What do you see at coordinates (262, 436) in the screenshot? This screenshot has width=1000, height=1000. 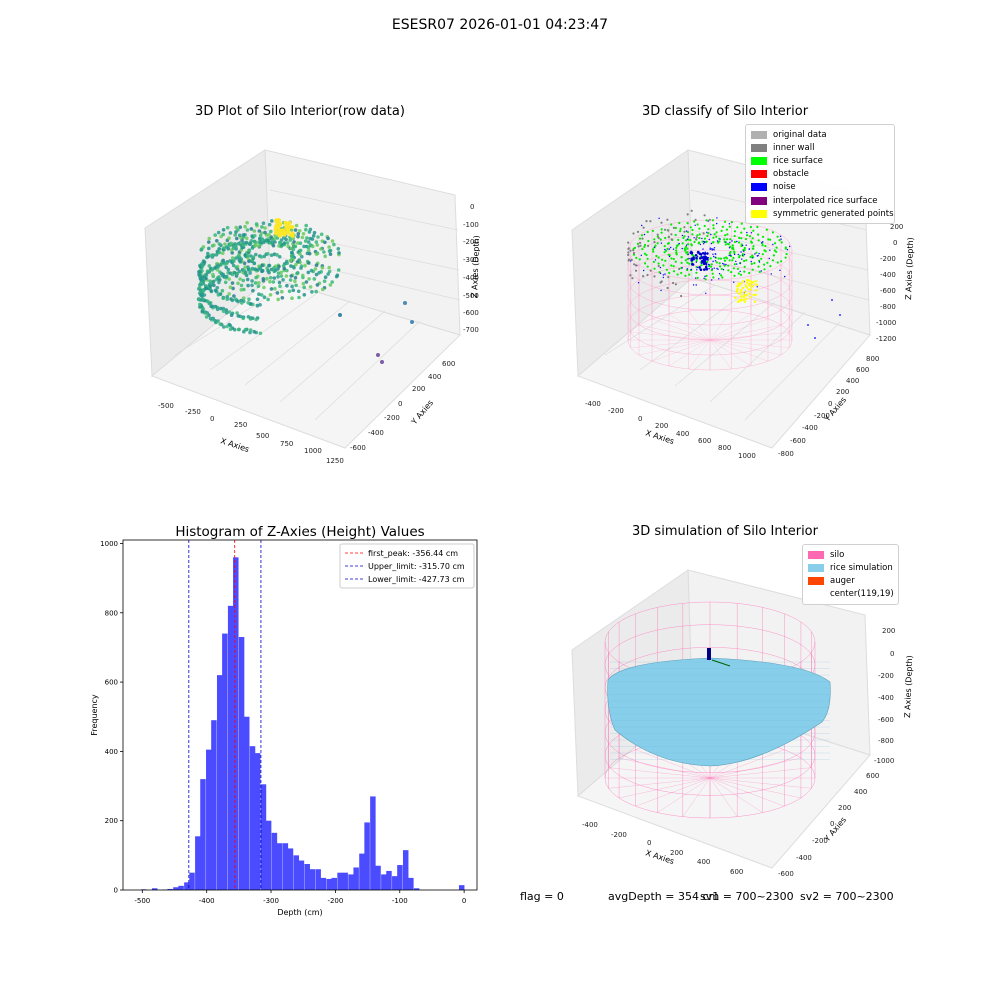 I see `svg-text: 500` at bounding box center [262, 436].